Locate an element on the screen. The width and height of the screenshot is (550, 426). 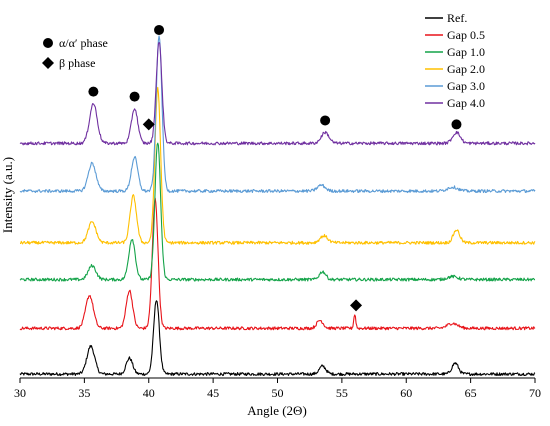
phase-legend-label: α/α′ phase is located at coordinates (83, 43).